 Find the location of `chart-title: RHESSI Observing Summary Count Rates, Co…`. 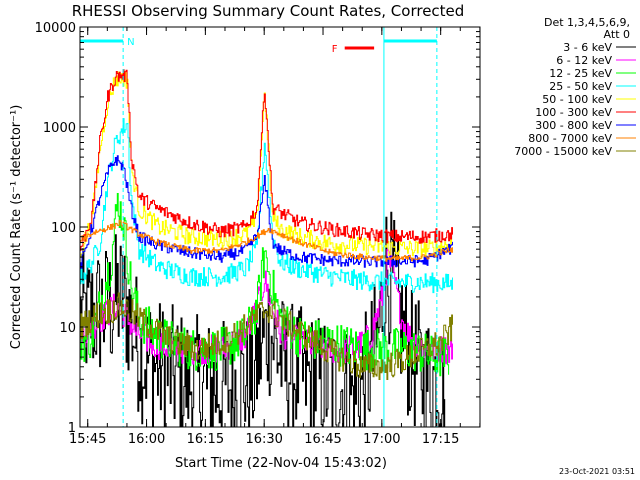

chart-title: RHESSI Observing Summary Count Rates, Co… is located at coordinates (268, 11).